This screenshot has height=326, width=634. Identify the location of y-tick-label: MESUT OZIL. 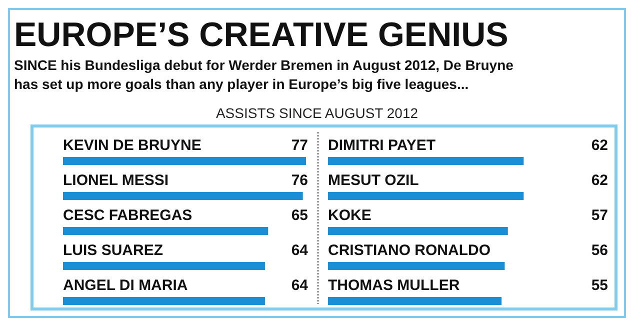
(373, 180).